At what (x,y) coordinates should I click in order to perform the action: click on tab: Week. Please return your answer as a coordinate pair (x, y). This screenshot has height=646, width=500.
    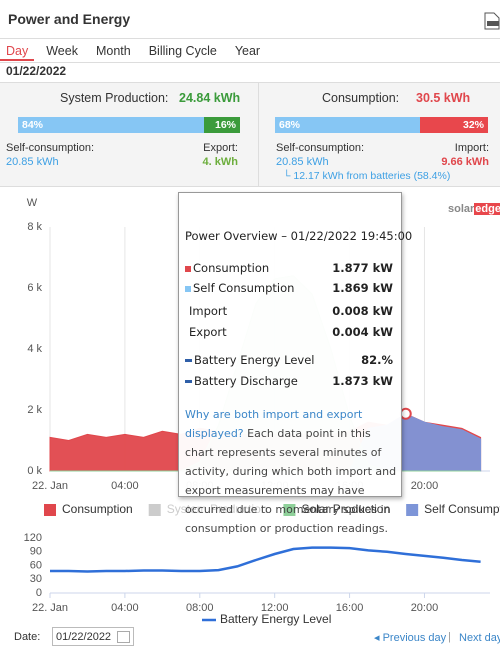
    Looking at the image, I should click on (62, 51).